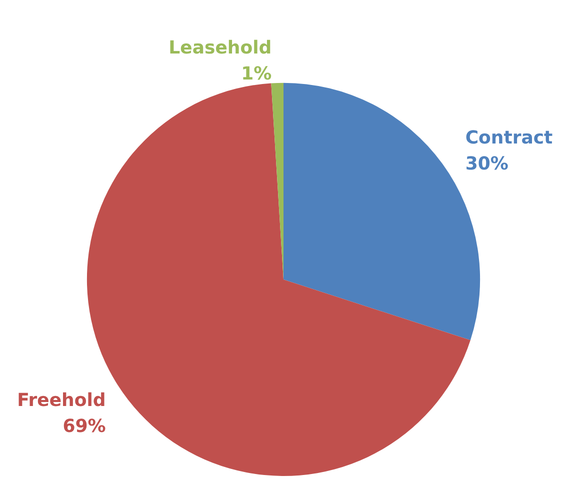 This screenshot has width=567, height=484. I want to click on slice-label: Leasehold, so click(220, 47).